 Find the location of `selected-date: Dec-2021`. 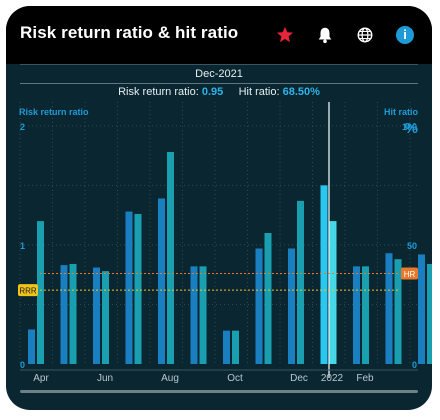

selected-date: Dec-2021 is located at coordinates (219, 74).